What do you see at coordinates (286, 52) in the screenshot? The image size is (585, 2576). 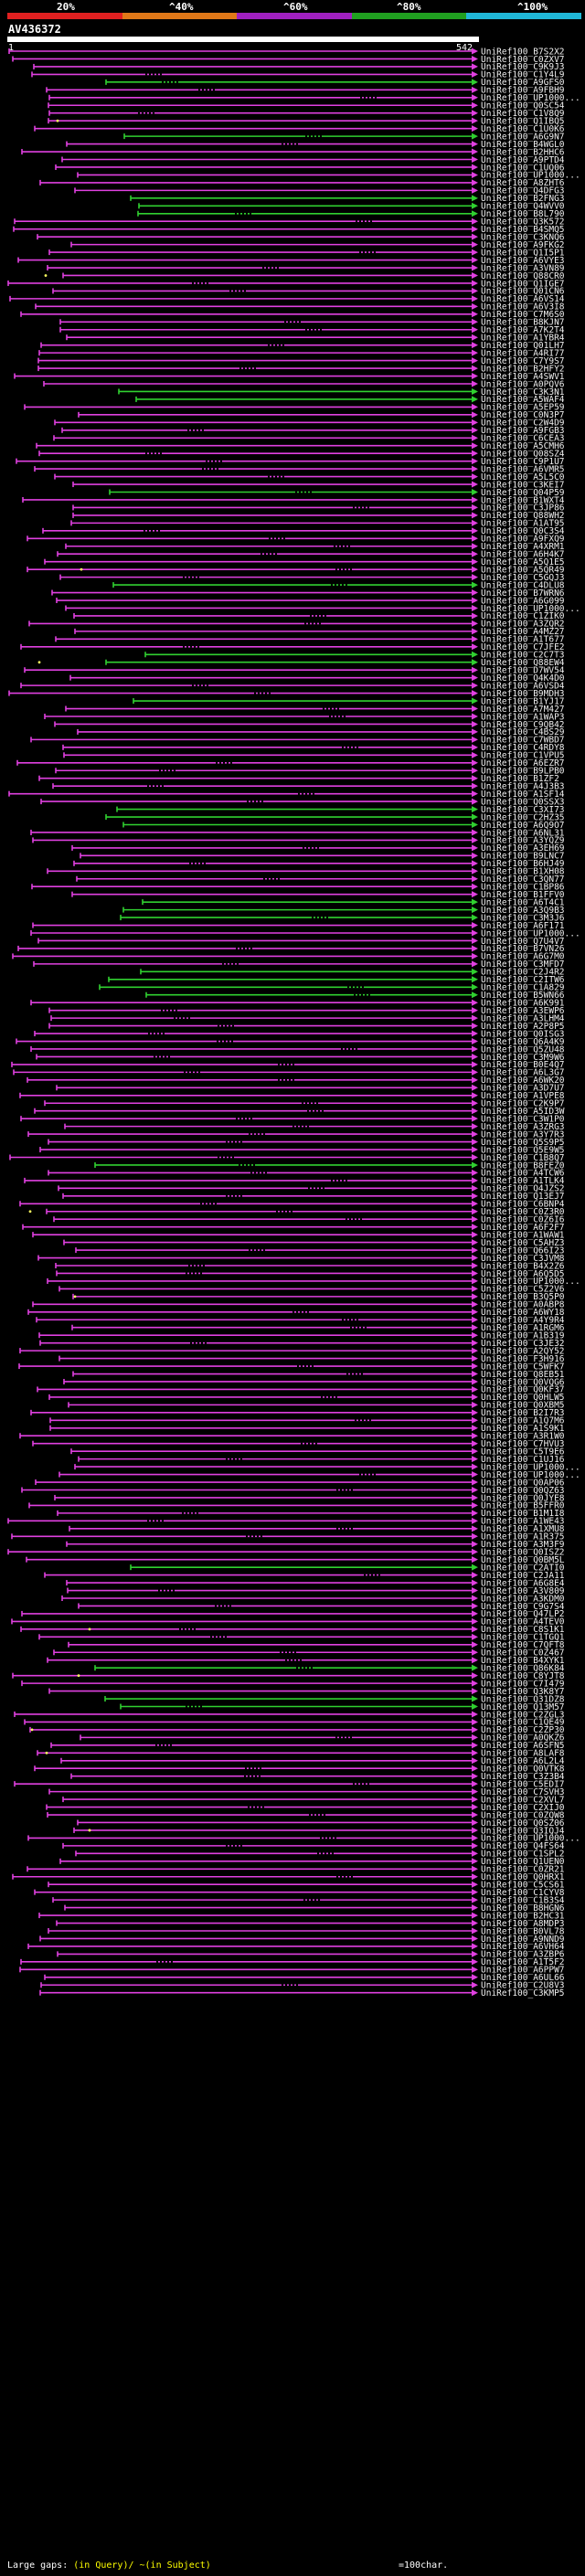 I see `hit-row: UniRef100_B7S2X2` at bounding box center [286, 52].